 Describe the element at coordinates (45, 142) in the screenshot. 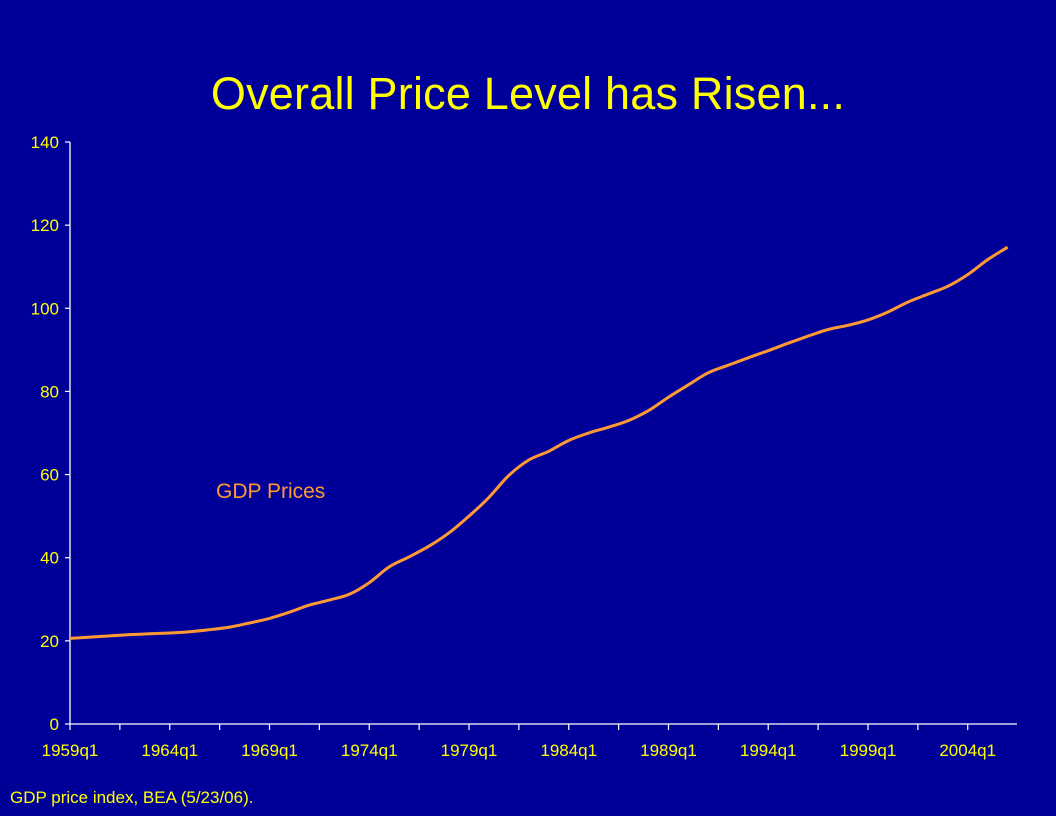

I see `y-tick-label: 140` at that location.